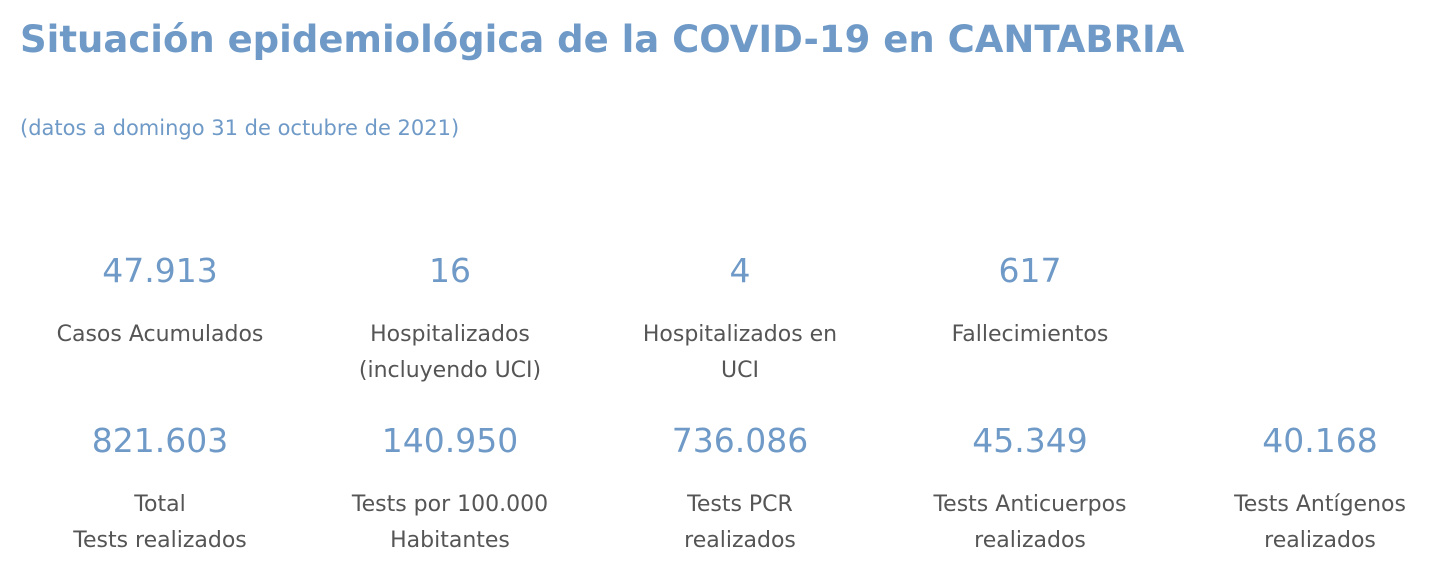 Image resolution: width=1440 pixels, height=582 pixels. What do you see at coordinates (1307, 523) in the screenshot?
I see `stat-label: Tests Antígenos realizados` at bounding box center [1307, 523].